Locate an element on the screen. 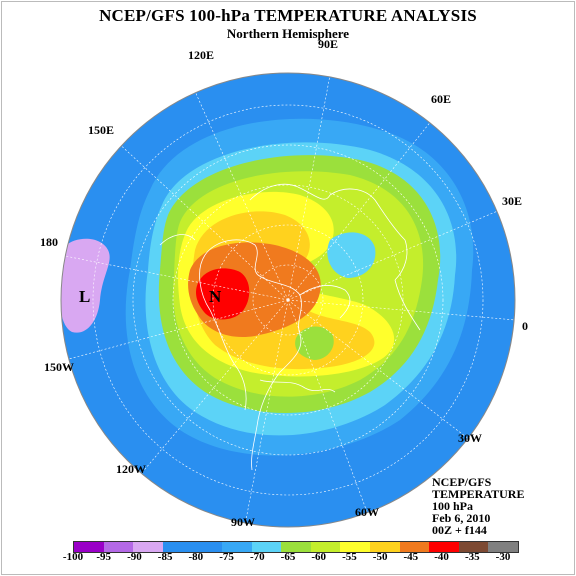 The height and width of the screenshot is (576, 576). page-subtitle: Northern Hemisphere is located at coordinates (288, 33).